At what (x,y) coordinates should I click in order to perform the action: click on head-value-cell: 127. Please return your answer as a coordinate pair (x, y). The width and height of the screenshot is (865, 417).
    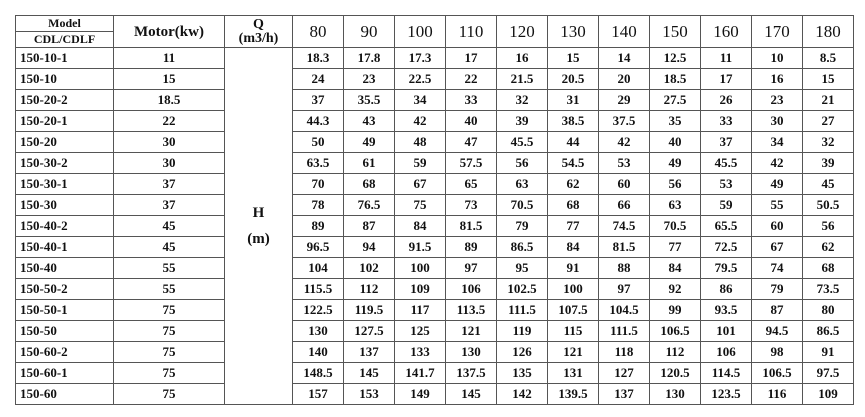
    Looking at the image, I should click on (624, 373).